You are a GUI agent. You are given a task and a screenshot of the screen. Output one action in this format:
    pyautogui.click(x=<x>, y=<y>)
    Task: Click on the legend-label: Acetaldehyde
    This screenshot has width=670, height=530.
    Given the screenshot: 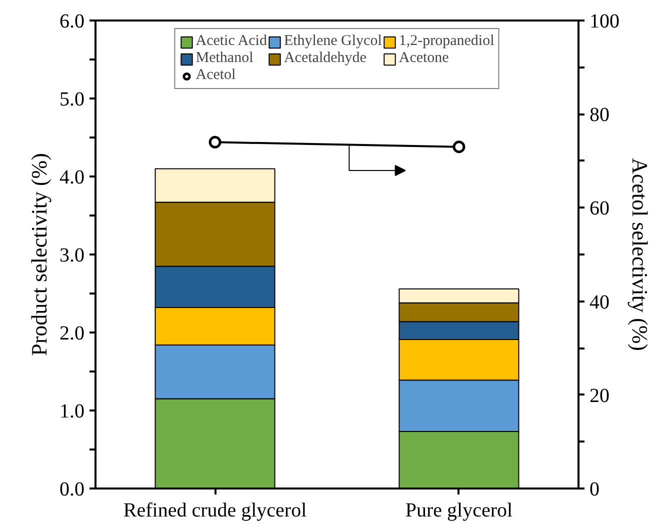 What is the action you would take?
    pyautogui.click(x=325, y=58)
    